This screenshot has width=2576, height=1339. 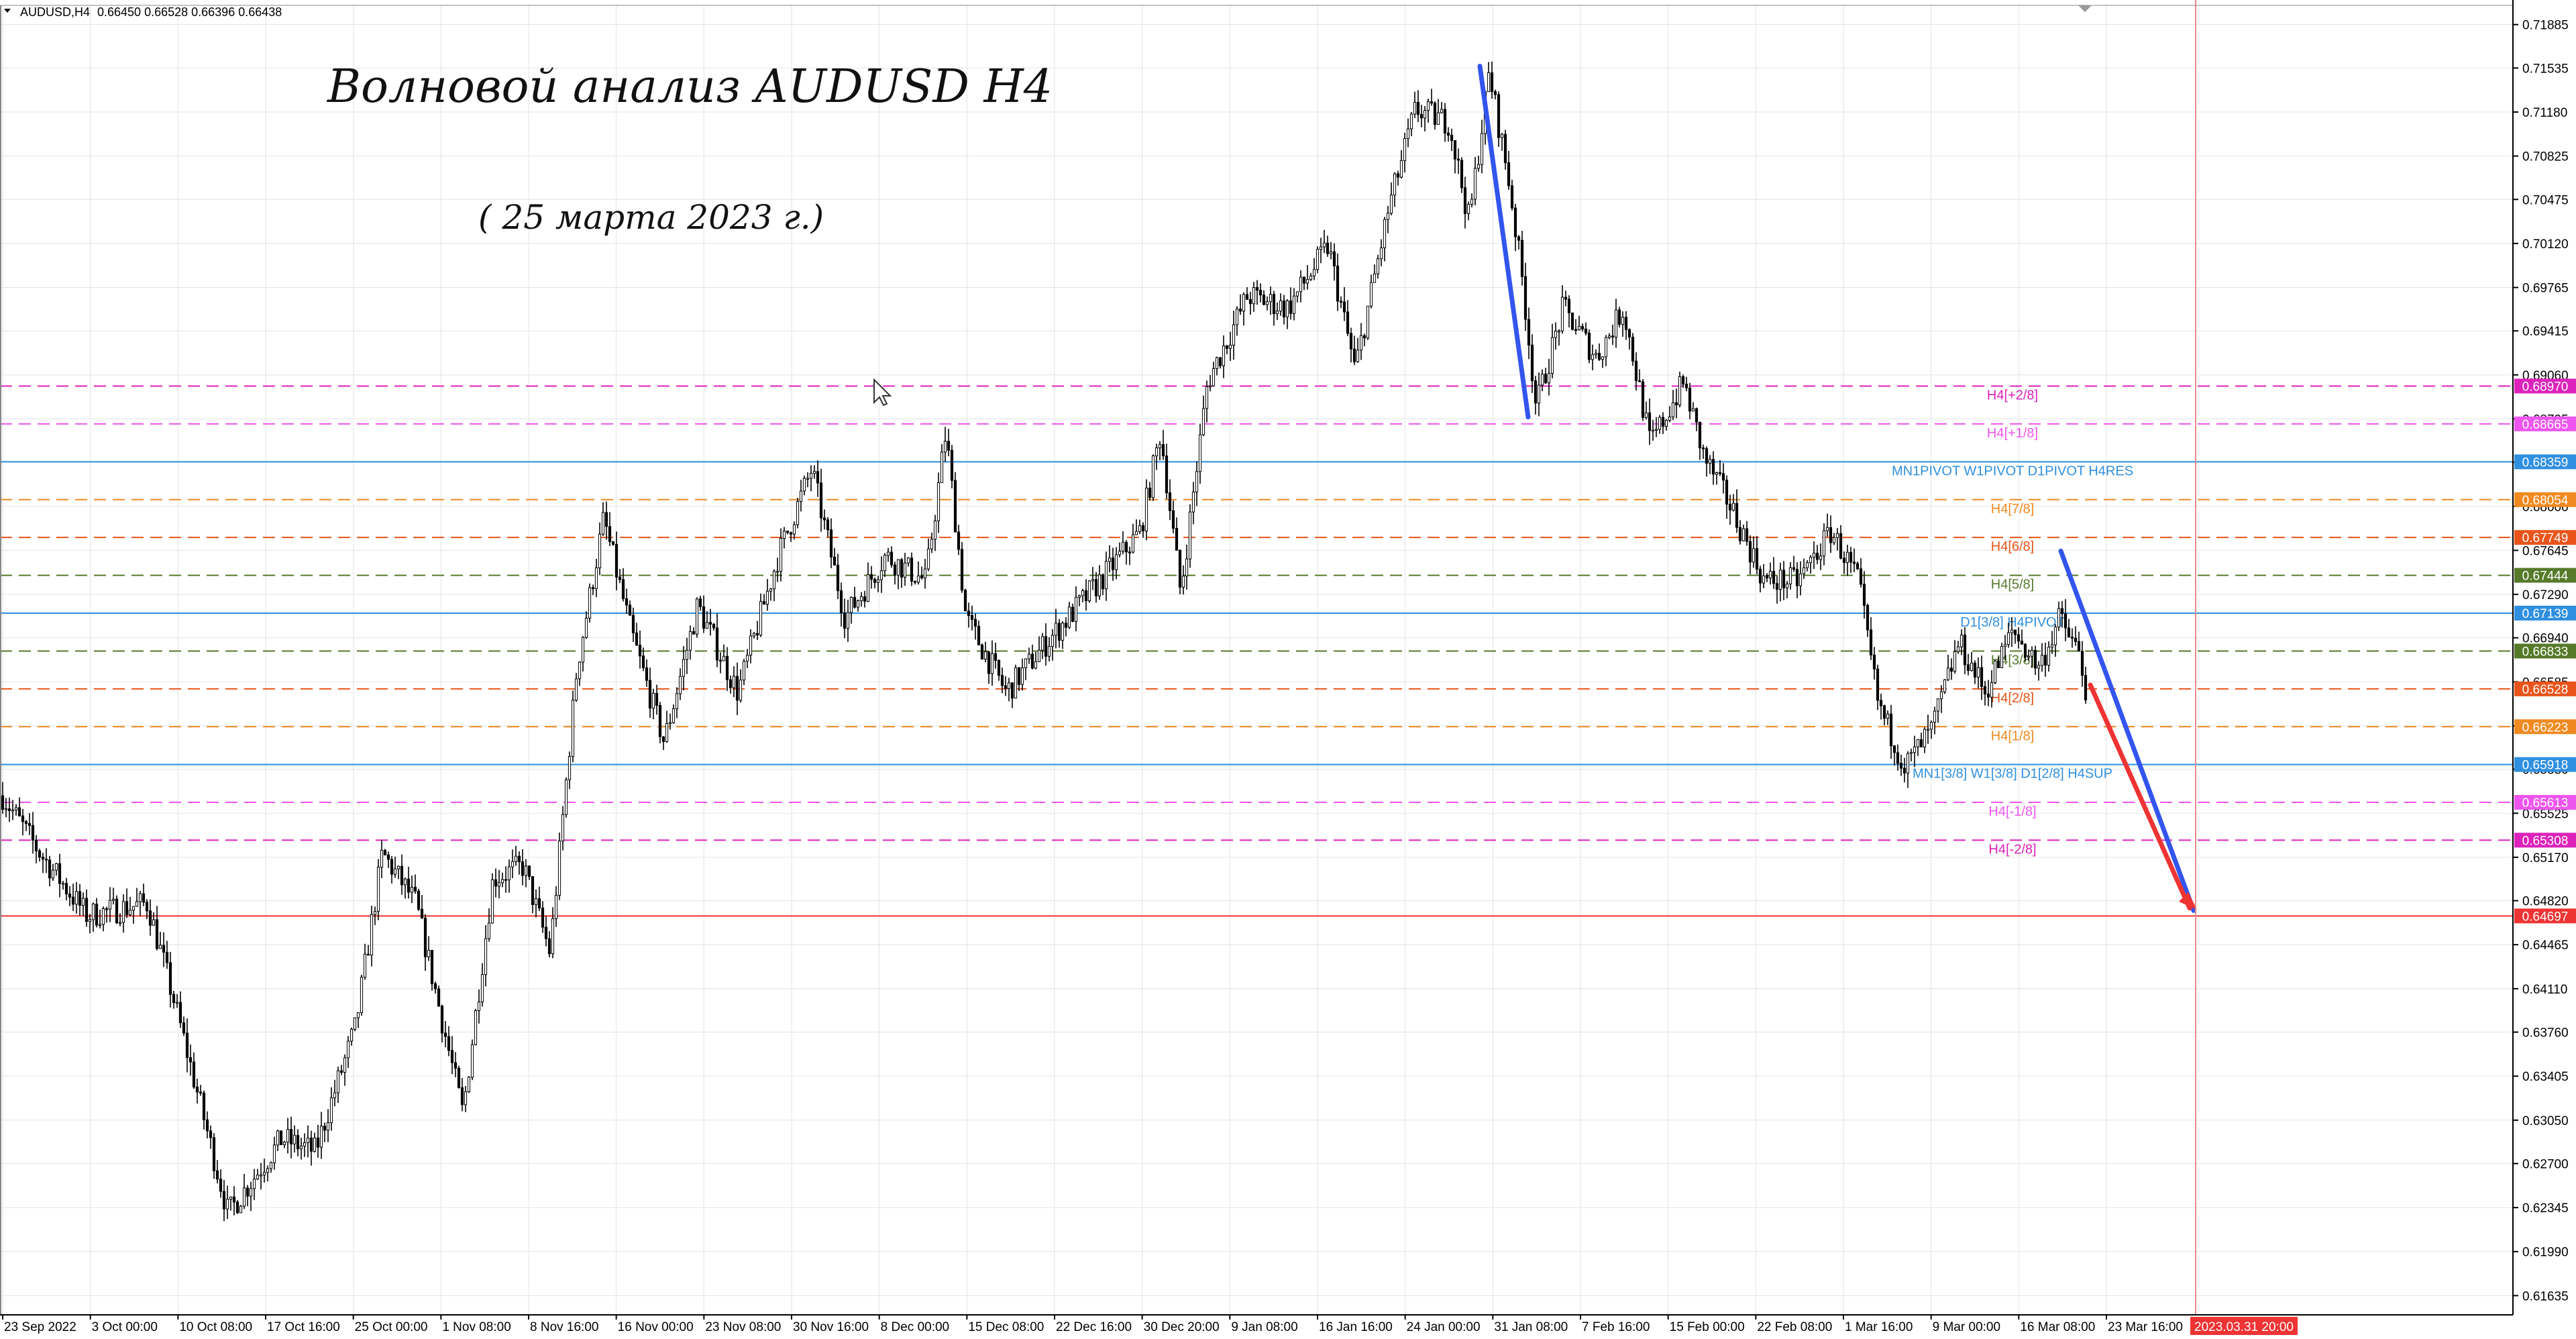 I want to click on blue-trend-line-left, so click(x=1504, y=242).